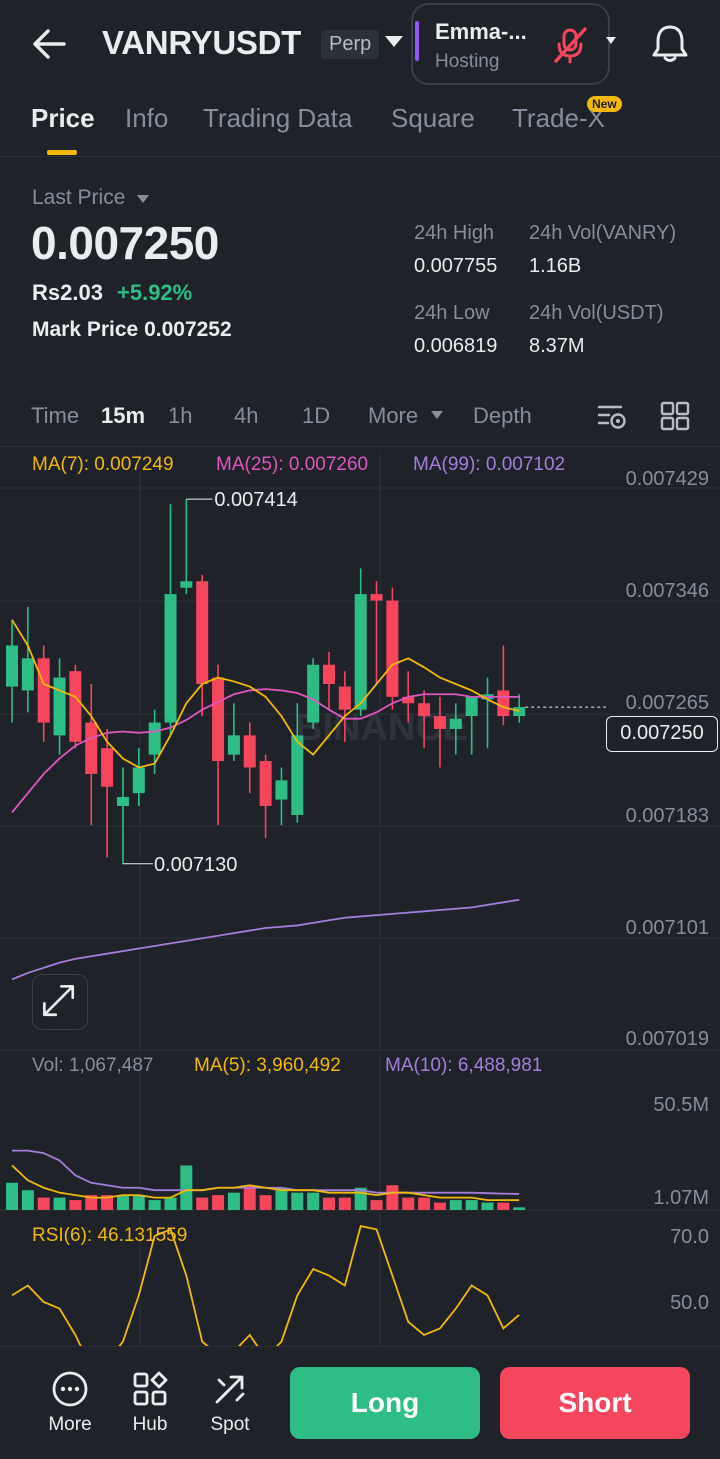 The height and width of the screenshot is (1459, 720). What do you see at coordinates (55, 415) in the screenshot?
I see `tf-time: Time` at bounding box center [55, 415].